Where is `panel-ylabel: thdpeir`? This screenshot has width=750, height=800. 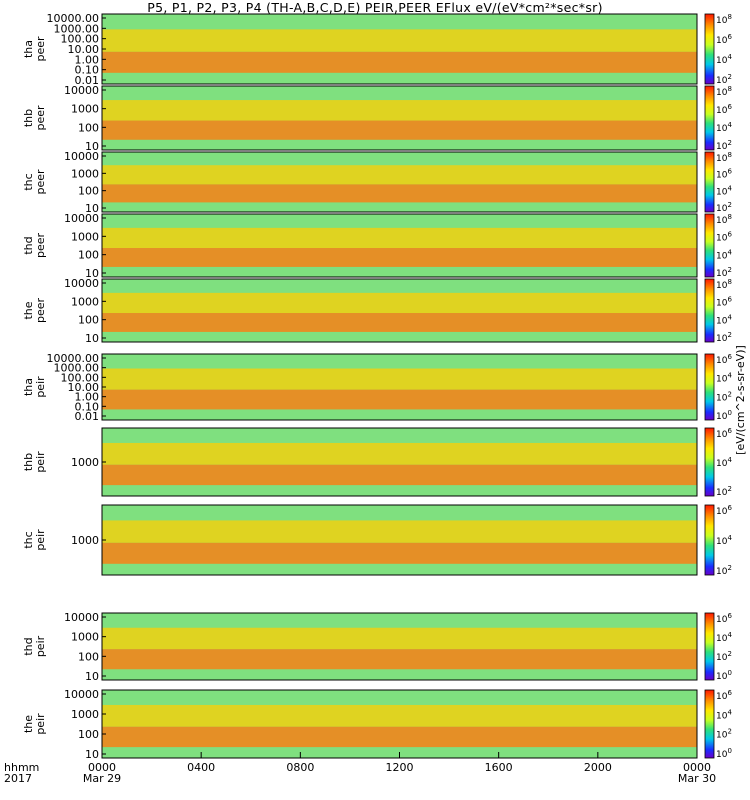
panel-ylabel: thdpeir is located at coordinates (34, 646).